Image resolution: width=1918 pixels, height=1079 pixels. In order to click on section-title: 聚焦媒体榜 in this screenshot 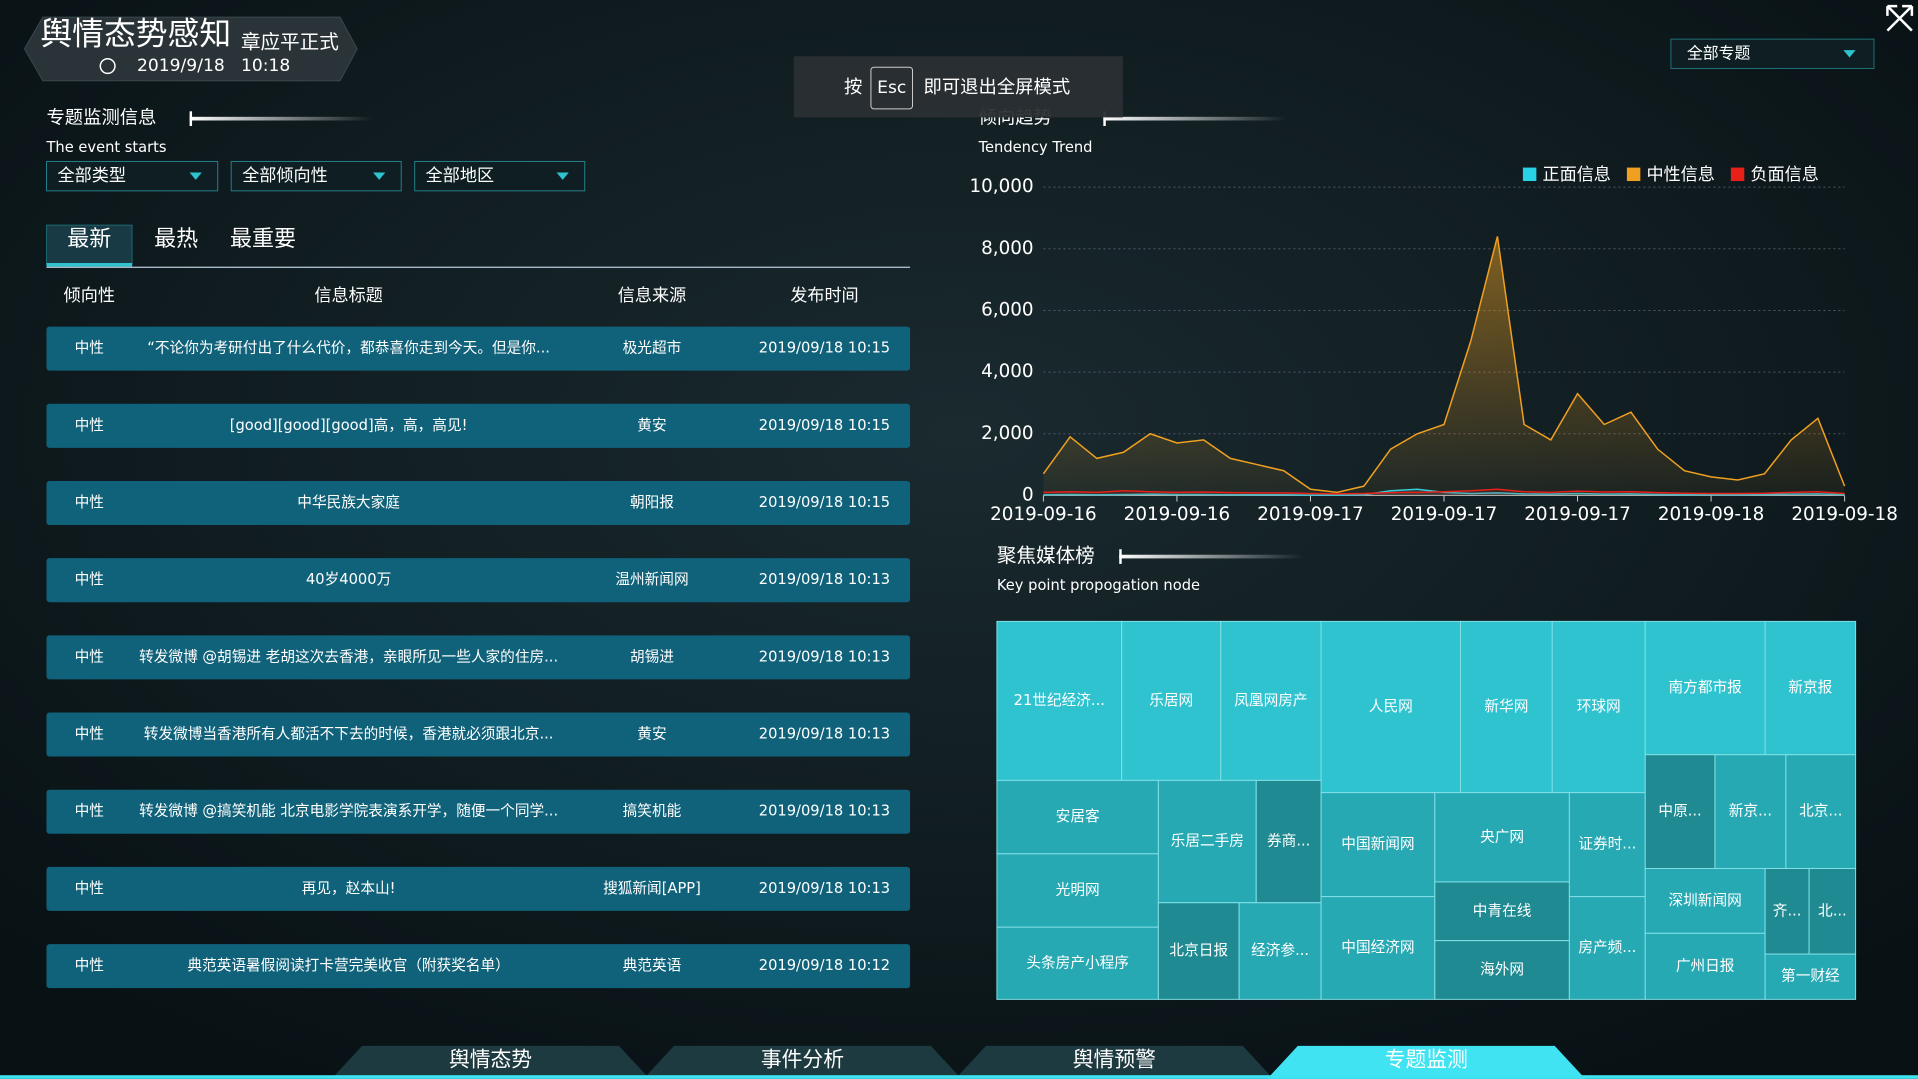, I will do `click(1046, 555)`.